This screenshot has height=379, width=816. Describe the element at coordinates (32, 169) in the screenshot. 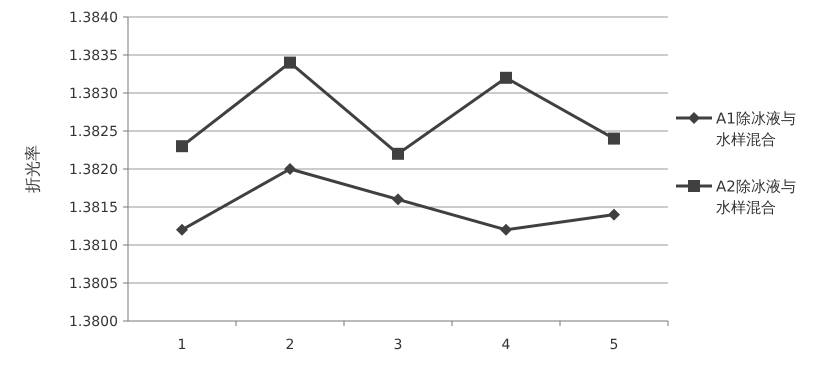

I see `y-axis-title: 折光率` at that location.